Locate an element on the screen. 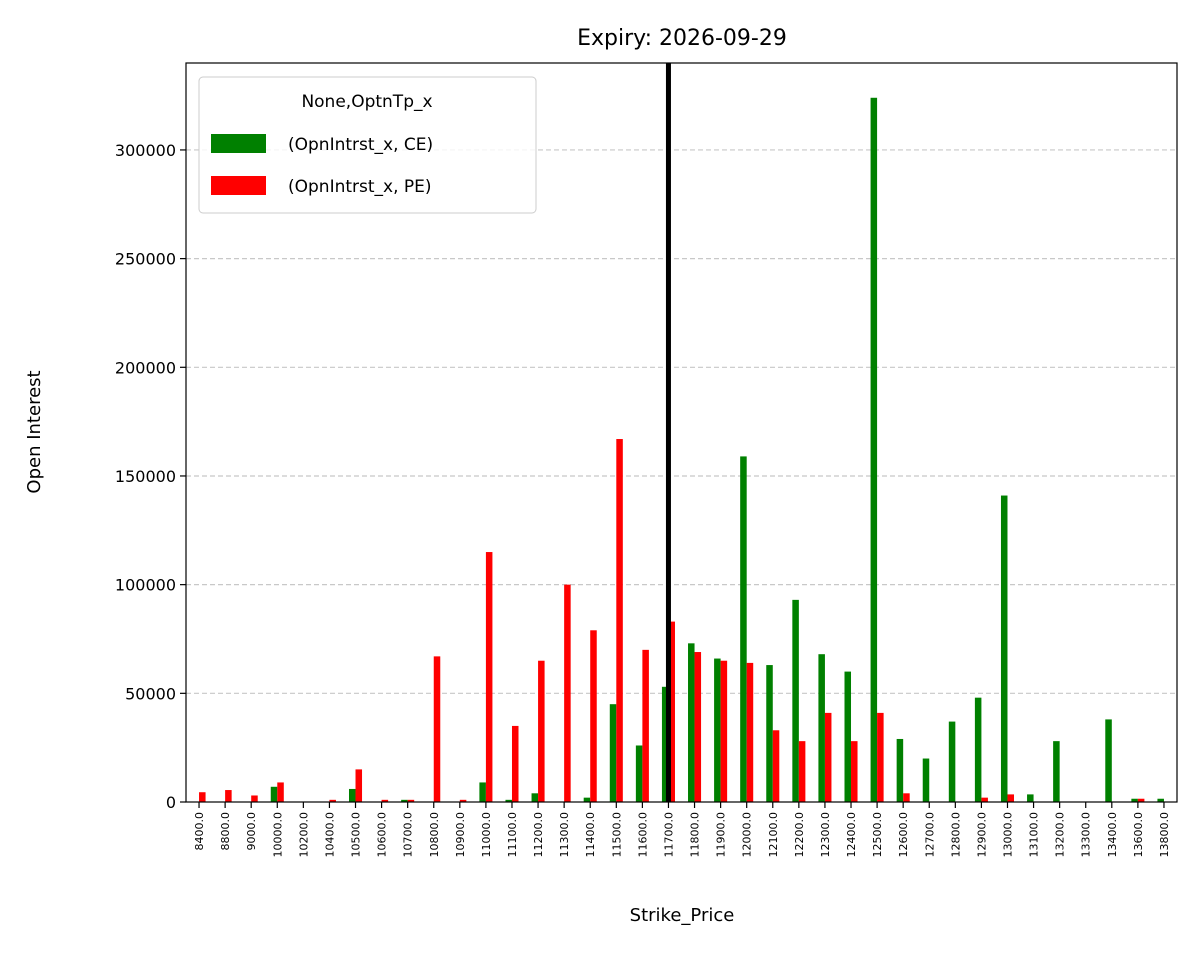 This screenshot has height=954, width=1197. x-tick-label: 8400.0 is located at coordinates (199, 831).